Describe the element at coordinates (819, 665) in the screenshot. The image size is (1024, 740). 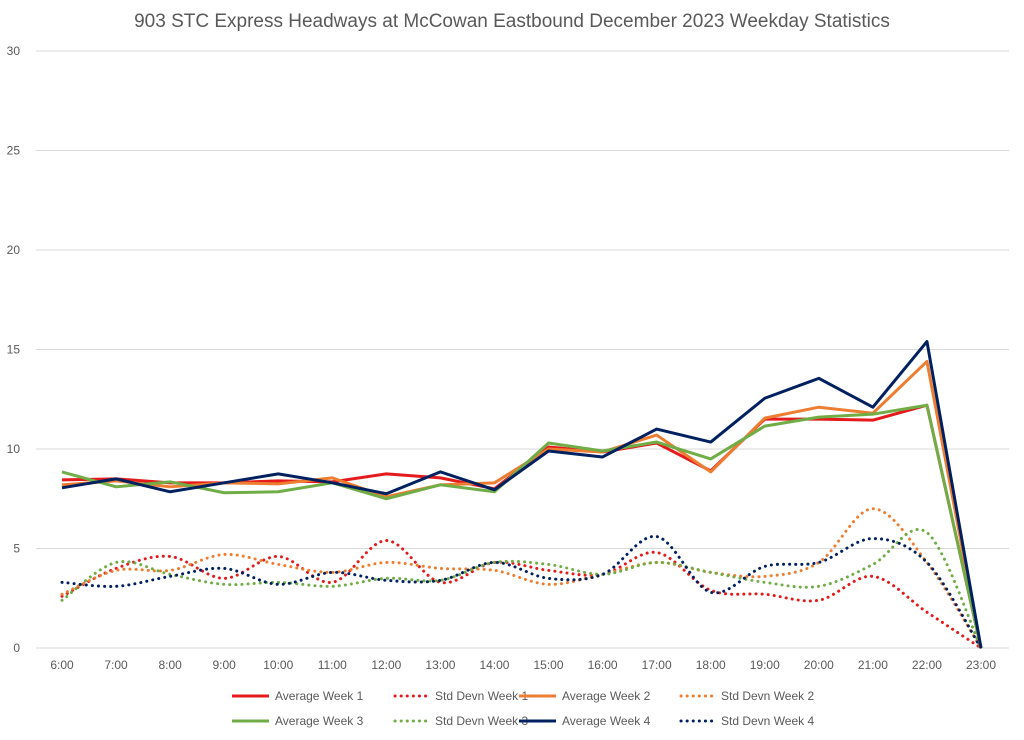
I see `x-tick-label: 20:00` at that location.